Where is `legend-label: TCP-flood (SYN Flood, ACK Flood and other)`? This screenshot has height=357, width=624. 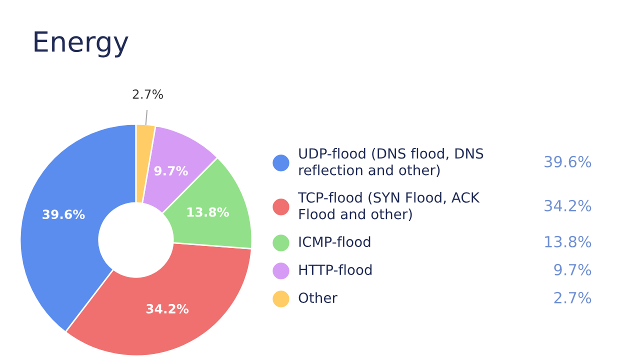
legend-label: TCP-flood (SYN Flood, ACK Flood and other) is located at coordinates (389, 206).